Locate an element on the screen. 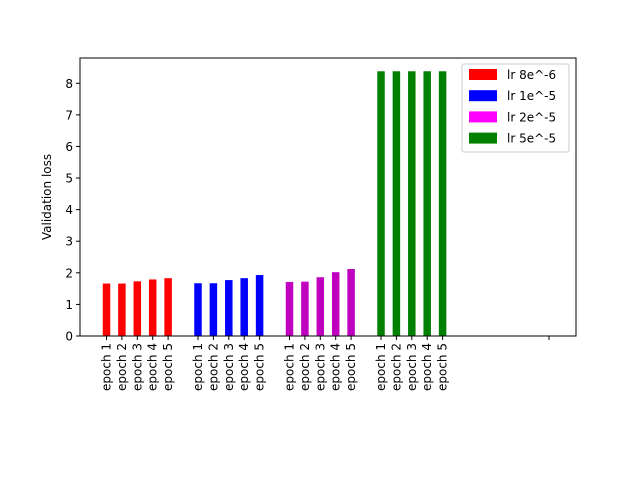 The height and width of the screenshot is (480, 640). y-axis-label: Validation loss is located at coordinates (47, 197).